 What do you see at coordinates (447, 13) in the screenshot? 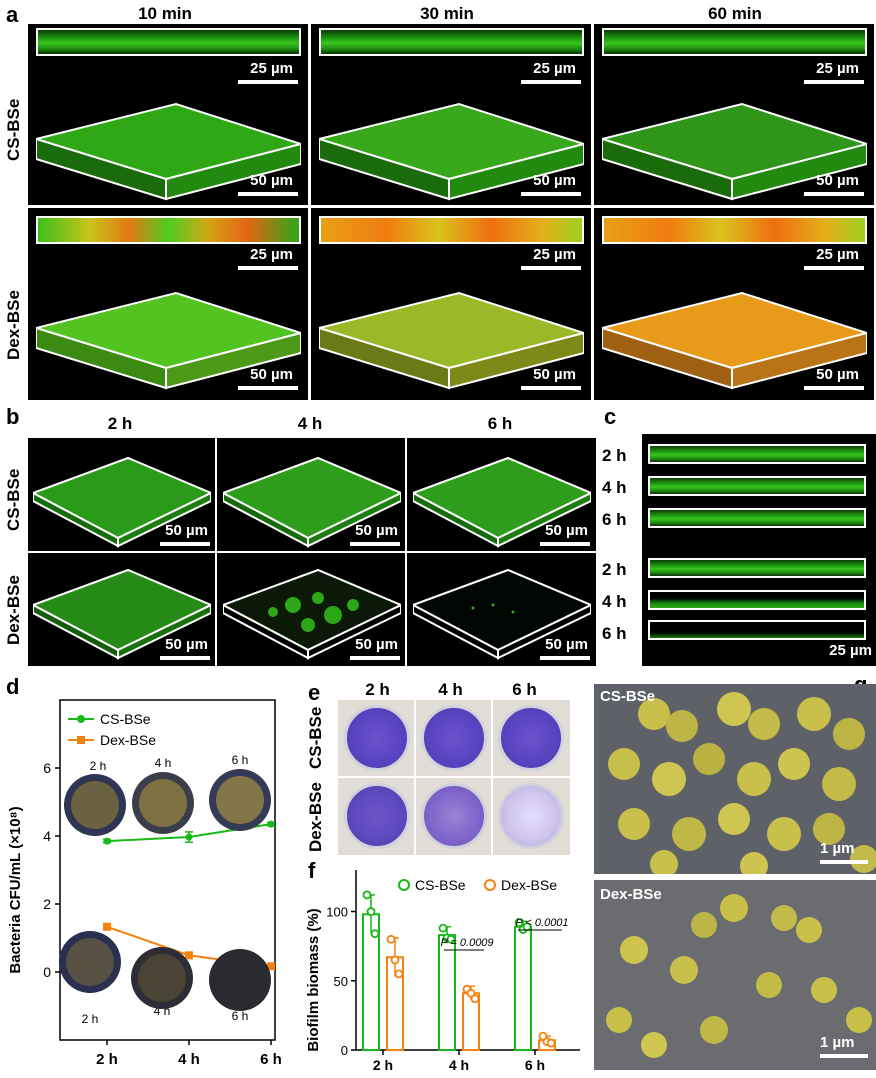
I see `panel-a-col-2: 30 min` at bounding box center [447, 13].